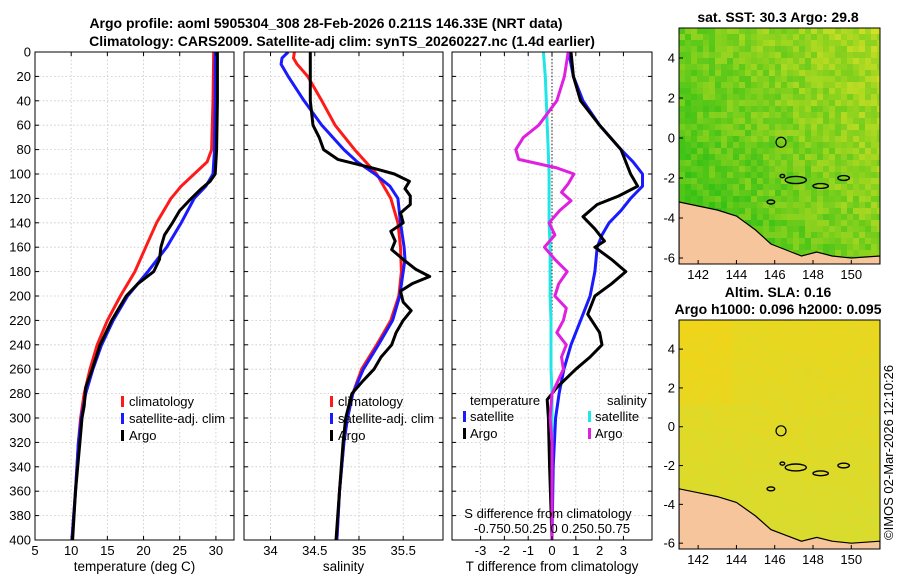  What do you see at coordinates (135, 566) in the screenshot?
I see `x-axis-label: temperature (deg C)` at bounding box center [135, 566].